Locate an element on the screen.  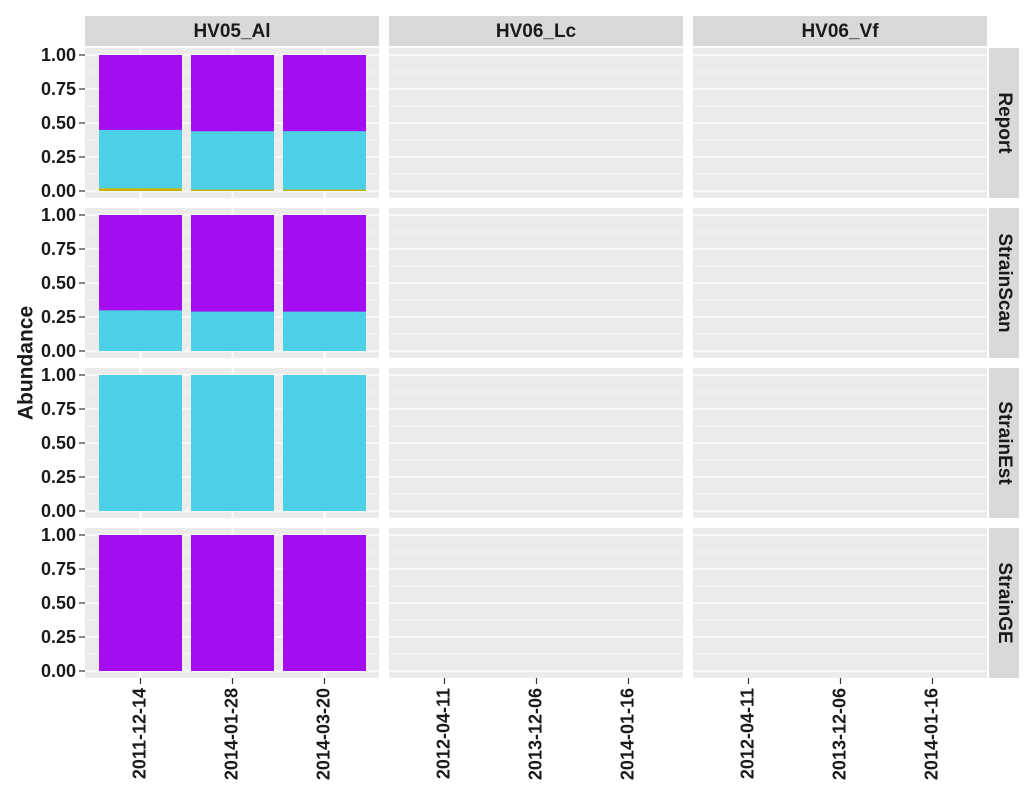
column-strip-HV05_Al: HV05_Al is located at coordinates (232, 31).